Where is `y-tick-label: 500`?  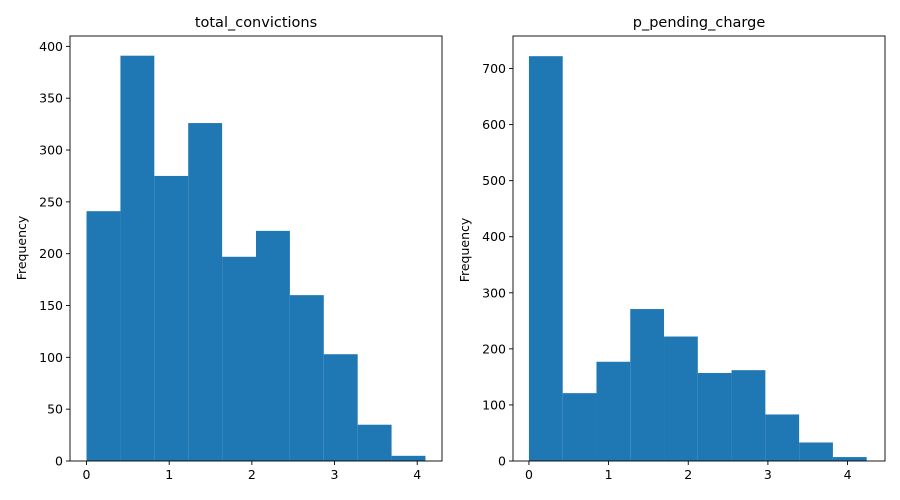 y-tick-label: 500 is located at coordinates (494, 180).